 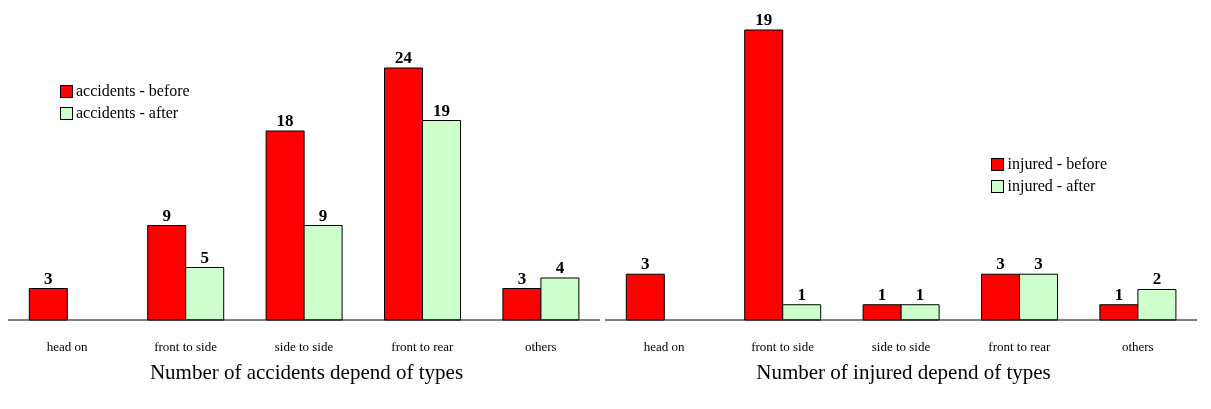 I want to click on legend-label: accidents - after, so click(x=127, y=113).